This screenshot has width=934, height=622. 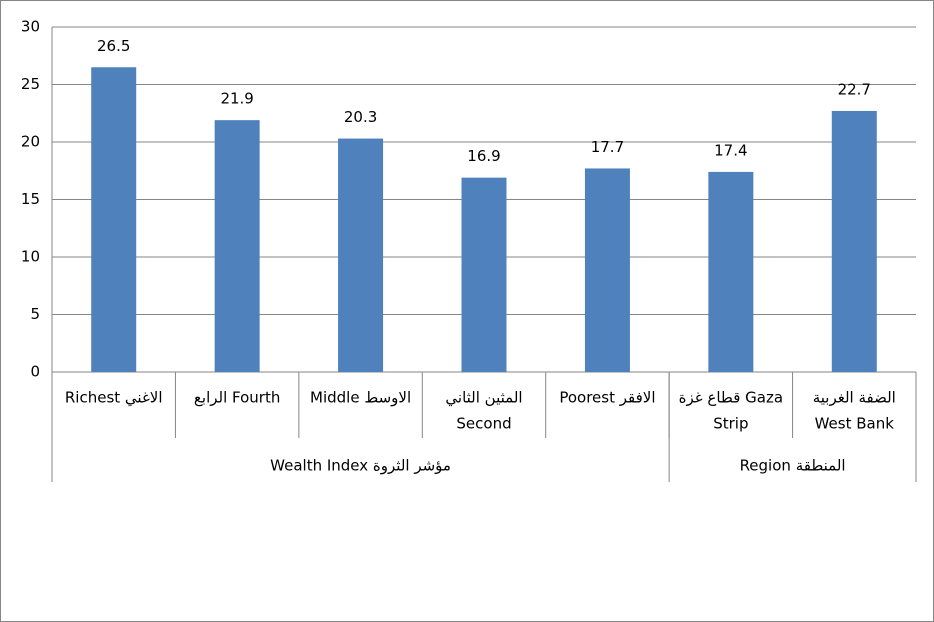 I want to click on x-tick-label: Richest الاغني, so click(x=114, y=398).